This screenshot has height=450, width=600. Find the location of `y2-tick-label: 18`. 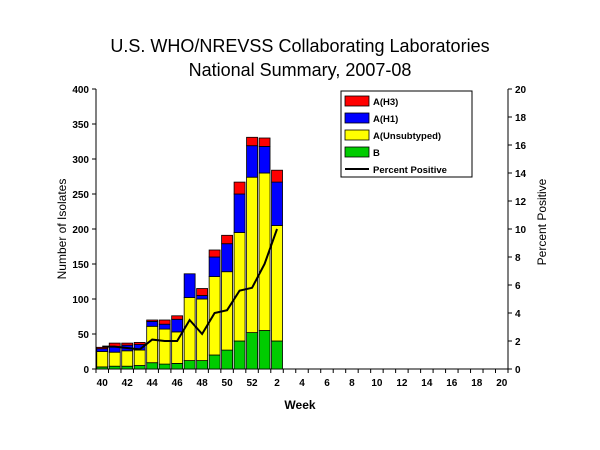

y2-tick-label: 18 is located at coordinates (521, 118).